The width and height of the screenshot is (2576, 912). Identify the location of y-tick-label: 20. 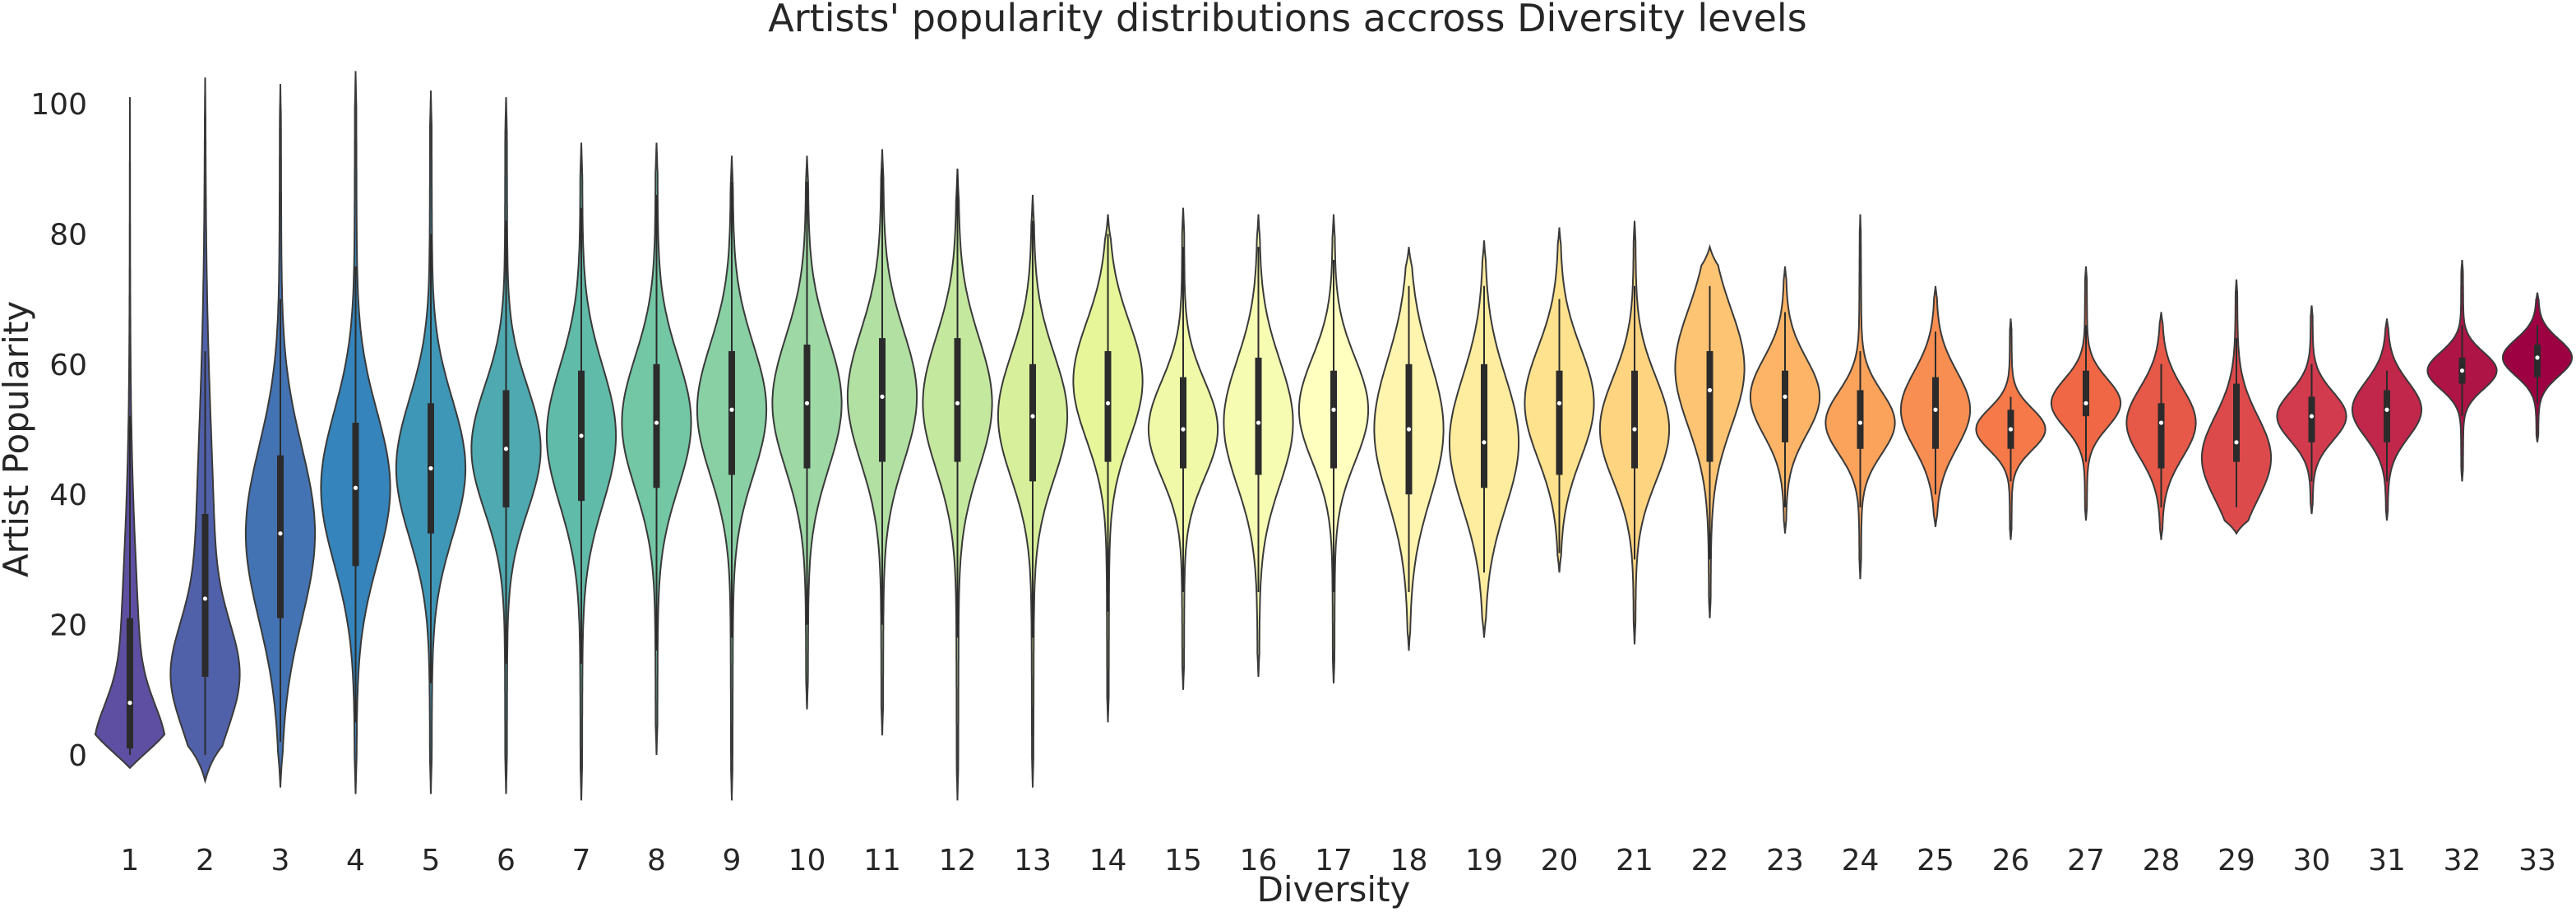
(68, 626).